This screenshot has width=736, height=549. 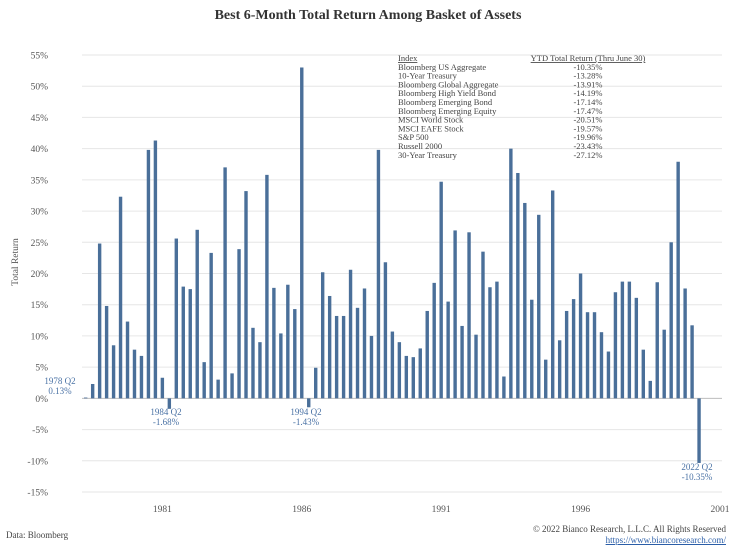 What do you see at coordinates (40, 181) in the screenshot?
I see `y-tick-label: 35%` at bounding box center [40, 181].